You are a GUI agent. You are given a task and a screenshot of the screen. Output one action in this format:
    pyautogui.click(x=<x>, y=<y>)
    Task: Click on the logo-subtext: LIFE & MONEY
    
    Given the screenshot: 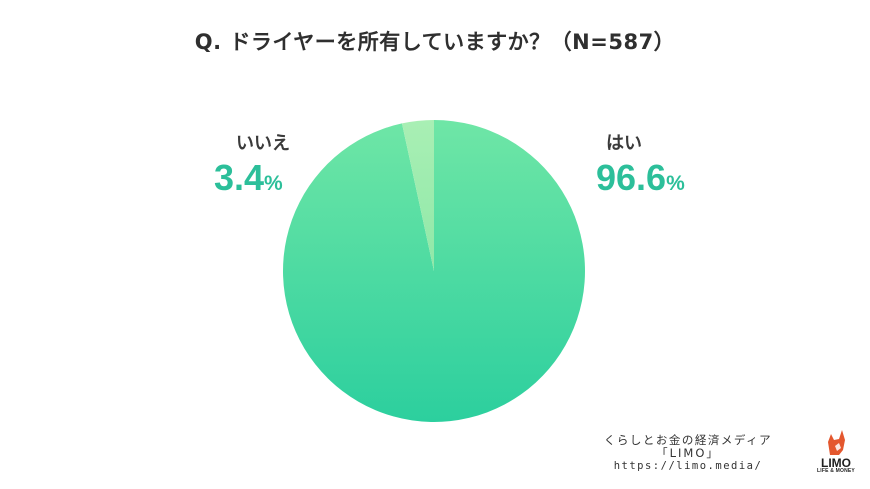 What is the action you would take?
    pyautogui.click(x=836, y=471)
    